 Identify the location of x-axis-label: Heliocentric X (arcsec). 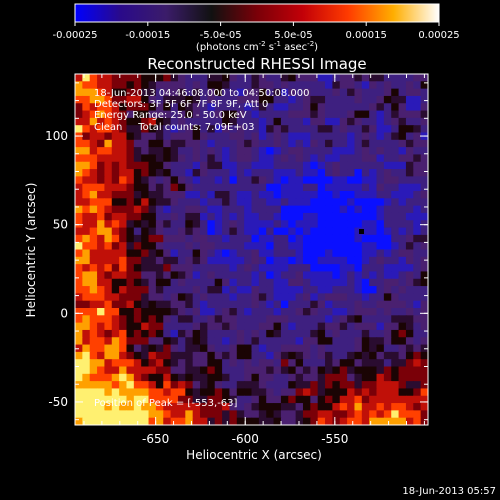
(254, 455).